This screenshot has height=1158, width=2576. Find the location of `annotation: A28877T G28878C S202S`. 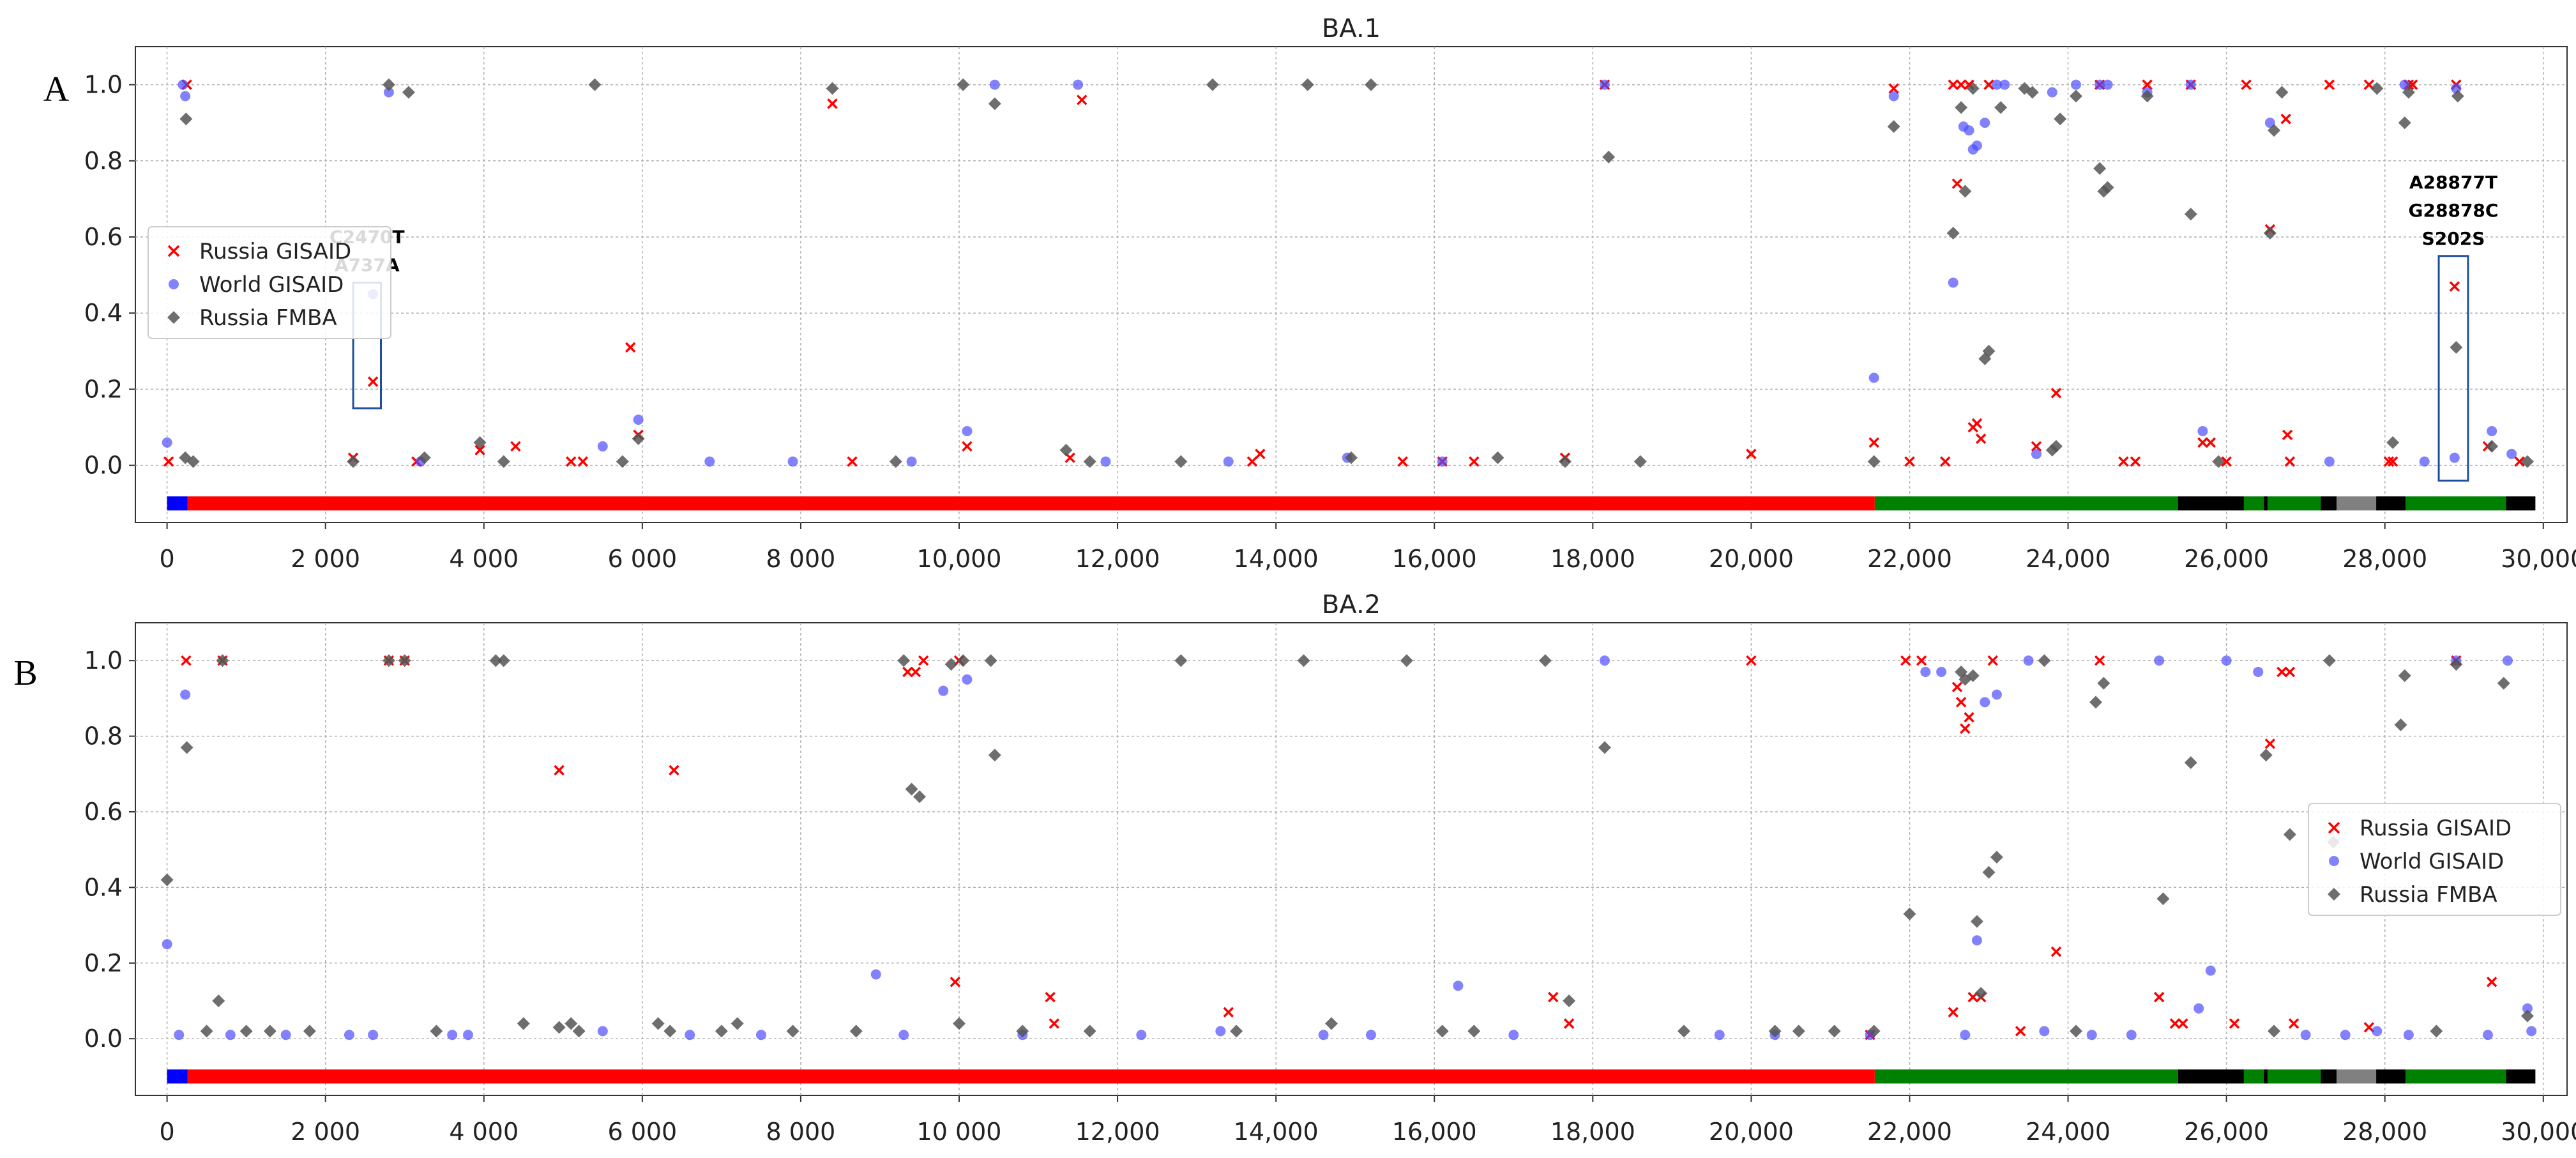

annotation: A28877T G28878C S202S is located at coordinates (2454, 327).